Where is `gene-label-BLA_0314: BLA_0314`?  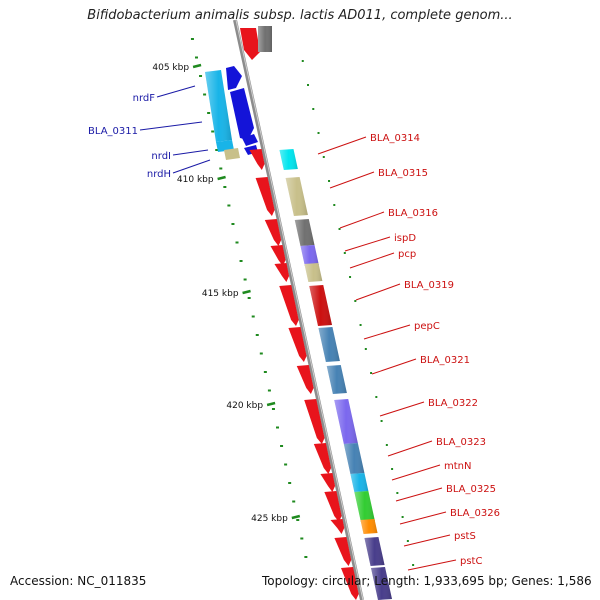
gene-label-BLA_0314: BLA_0314 is located at coordinates (395, 138).